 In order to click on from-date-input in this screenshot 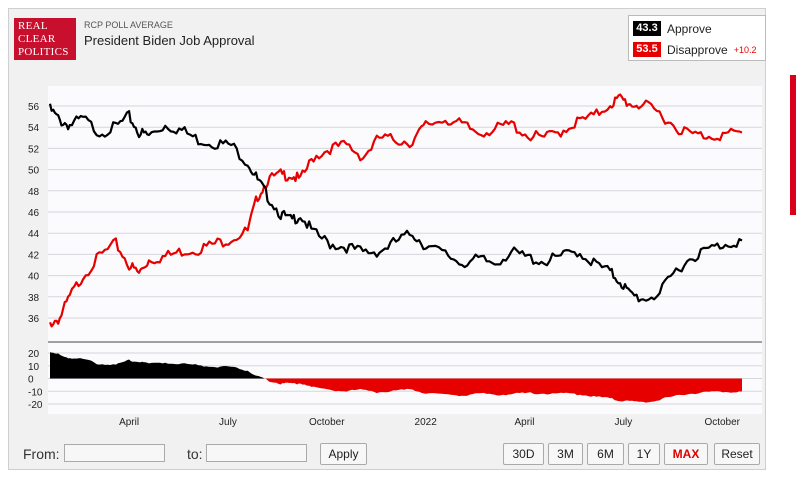, I will do `click(114, 453)`.